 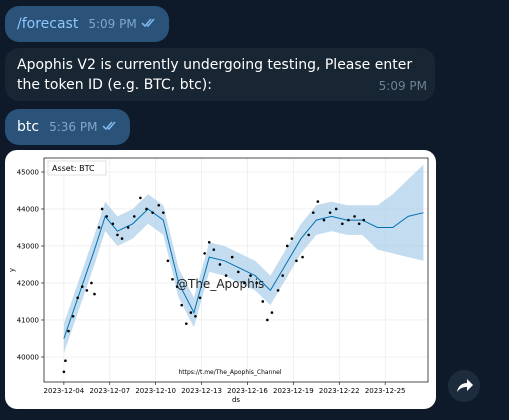 I want to click on y-tick-label: 44000, so click(x=28, y=209).